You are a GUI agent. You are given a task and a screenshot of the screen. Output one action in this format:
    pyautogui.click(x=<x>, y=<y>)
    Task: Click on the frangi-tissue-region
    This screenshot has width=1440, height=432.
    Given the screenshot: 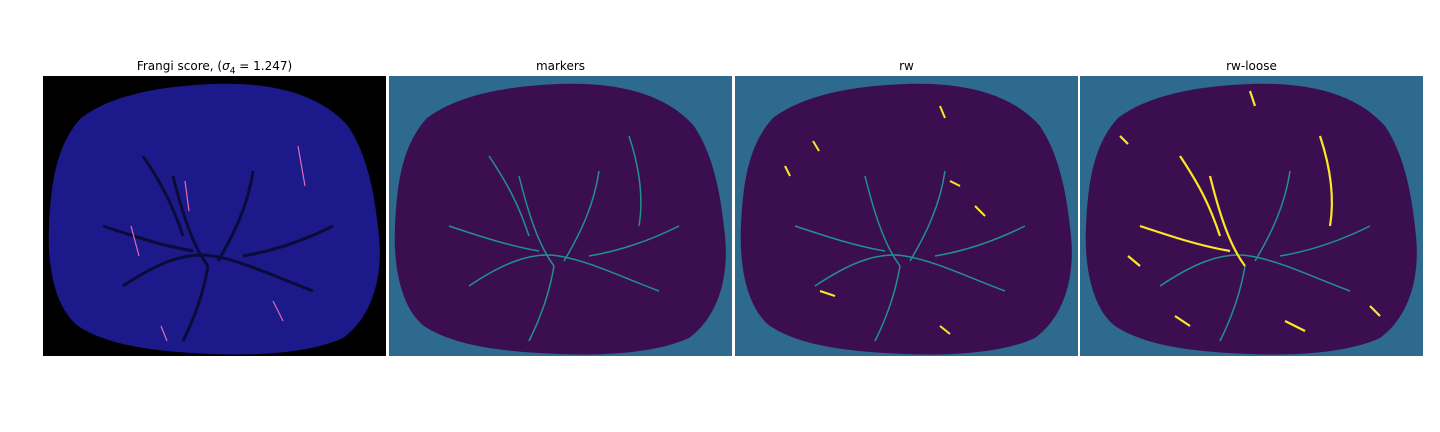 What is the action you would take?
    pyautogui.click(x=214, y=219)
    